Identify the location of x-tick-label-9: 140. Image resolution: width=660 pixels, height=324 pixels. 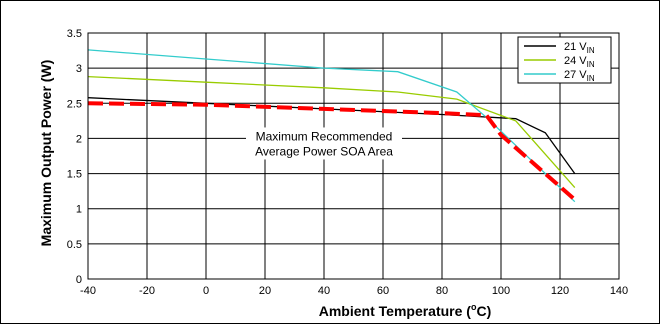
(619, 291).